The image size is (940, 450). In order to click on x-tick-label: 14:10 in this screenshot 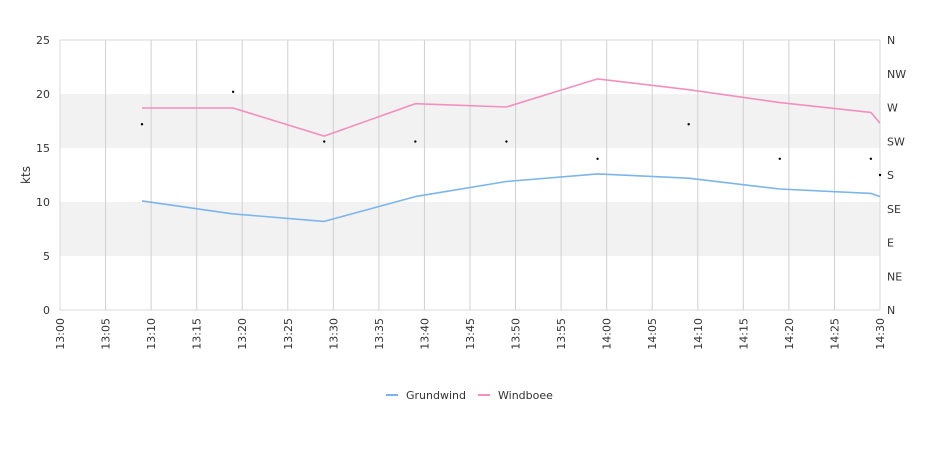, I will do `click(698, 334)`.